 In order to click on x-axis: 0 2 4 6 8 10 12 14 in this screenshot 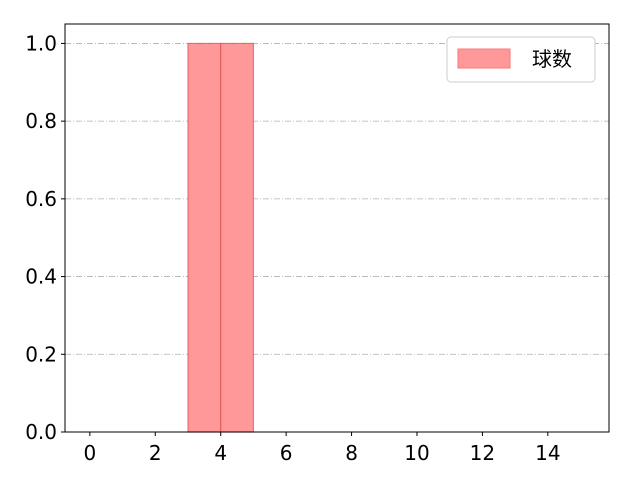, I will do `click(322, 448)`.